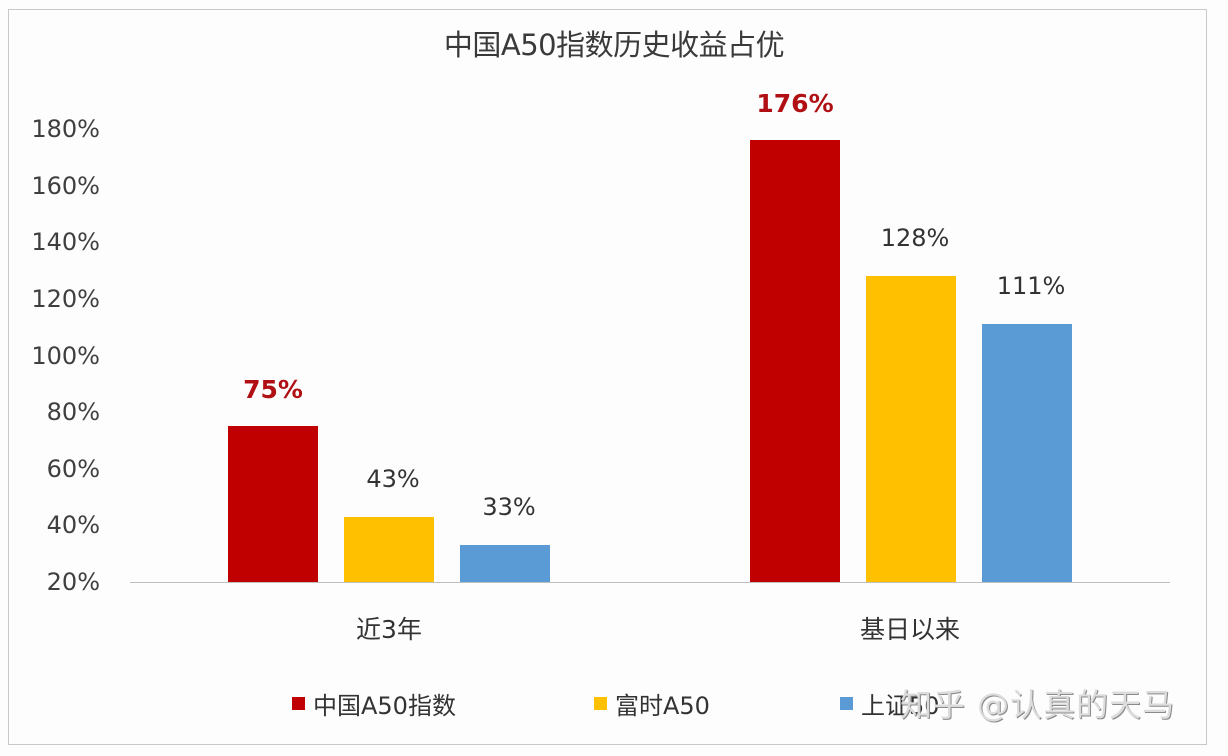 The image size is (1228, 756). Describe the element at coordinates (1038, 705) in the screenshot. I see `watermark: 知乎 @认真的天马` at that location.